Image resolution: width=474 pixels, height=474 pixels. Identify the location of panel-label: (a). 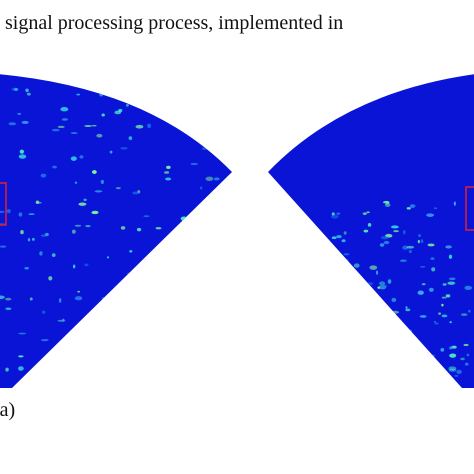
(7, 410).